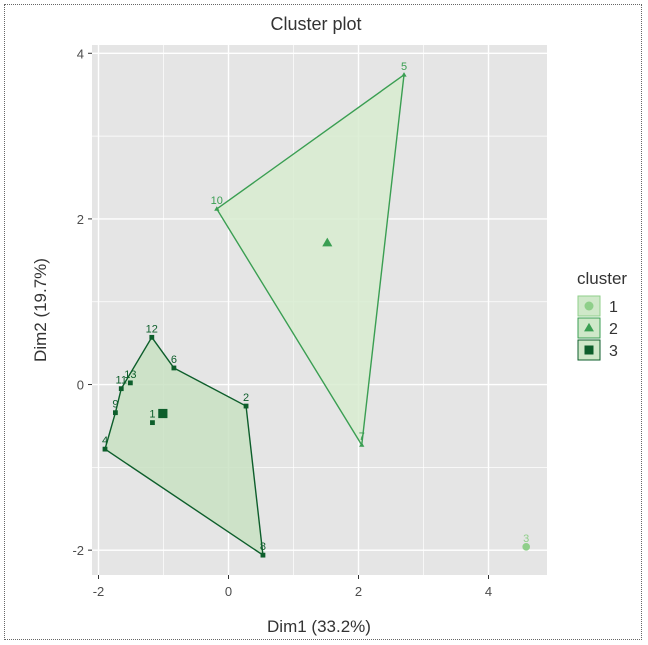 The width and height of the screenshot is (648, 645). Describe the element at coordinates (327, 242) in the screenshot. I see `cluster-2-center` at that location.